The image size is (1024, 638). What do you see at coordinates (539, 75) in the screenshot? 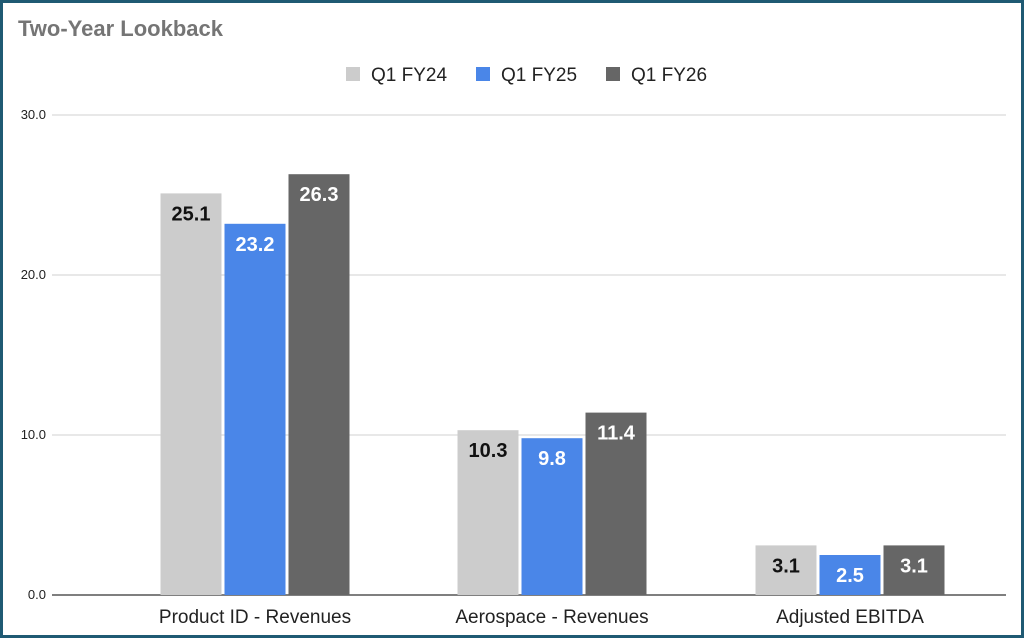
I see `legend-label: Q1 FY25` at bounding box center [539, 75].